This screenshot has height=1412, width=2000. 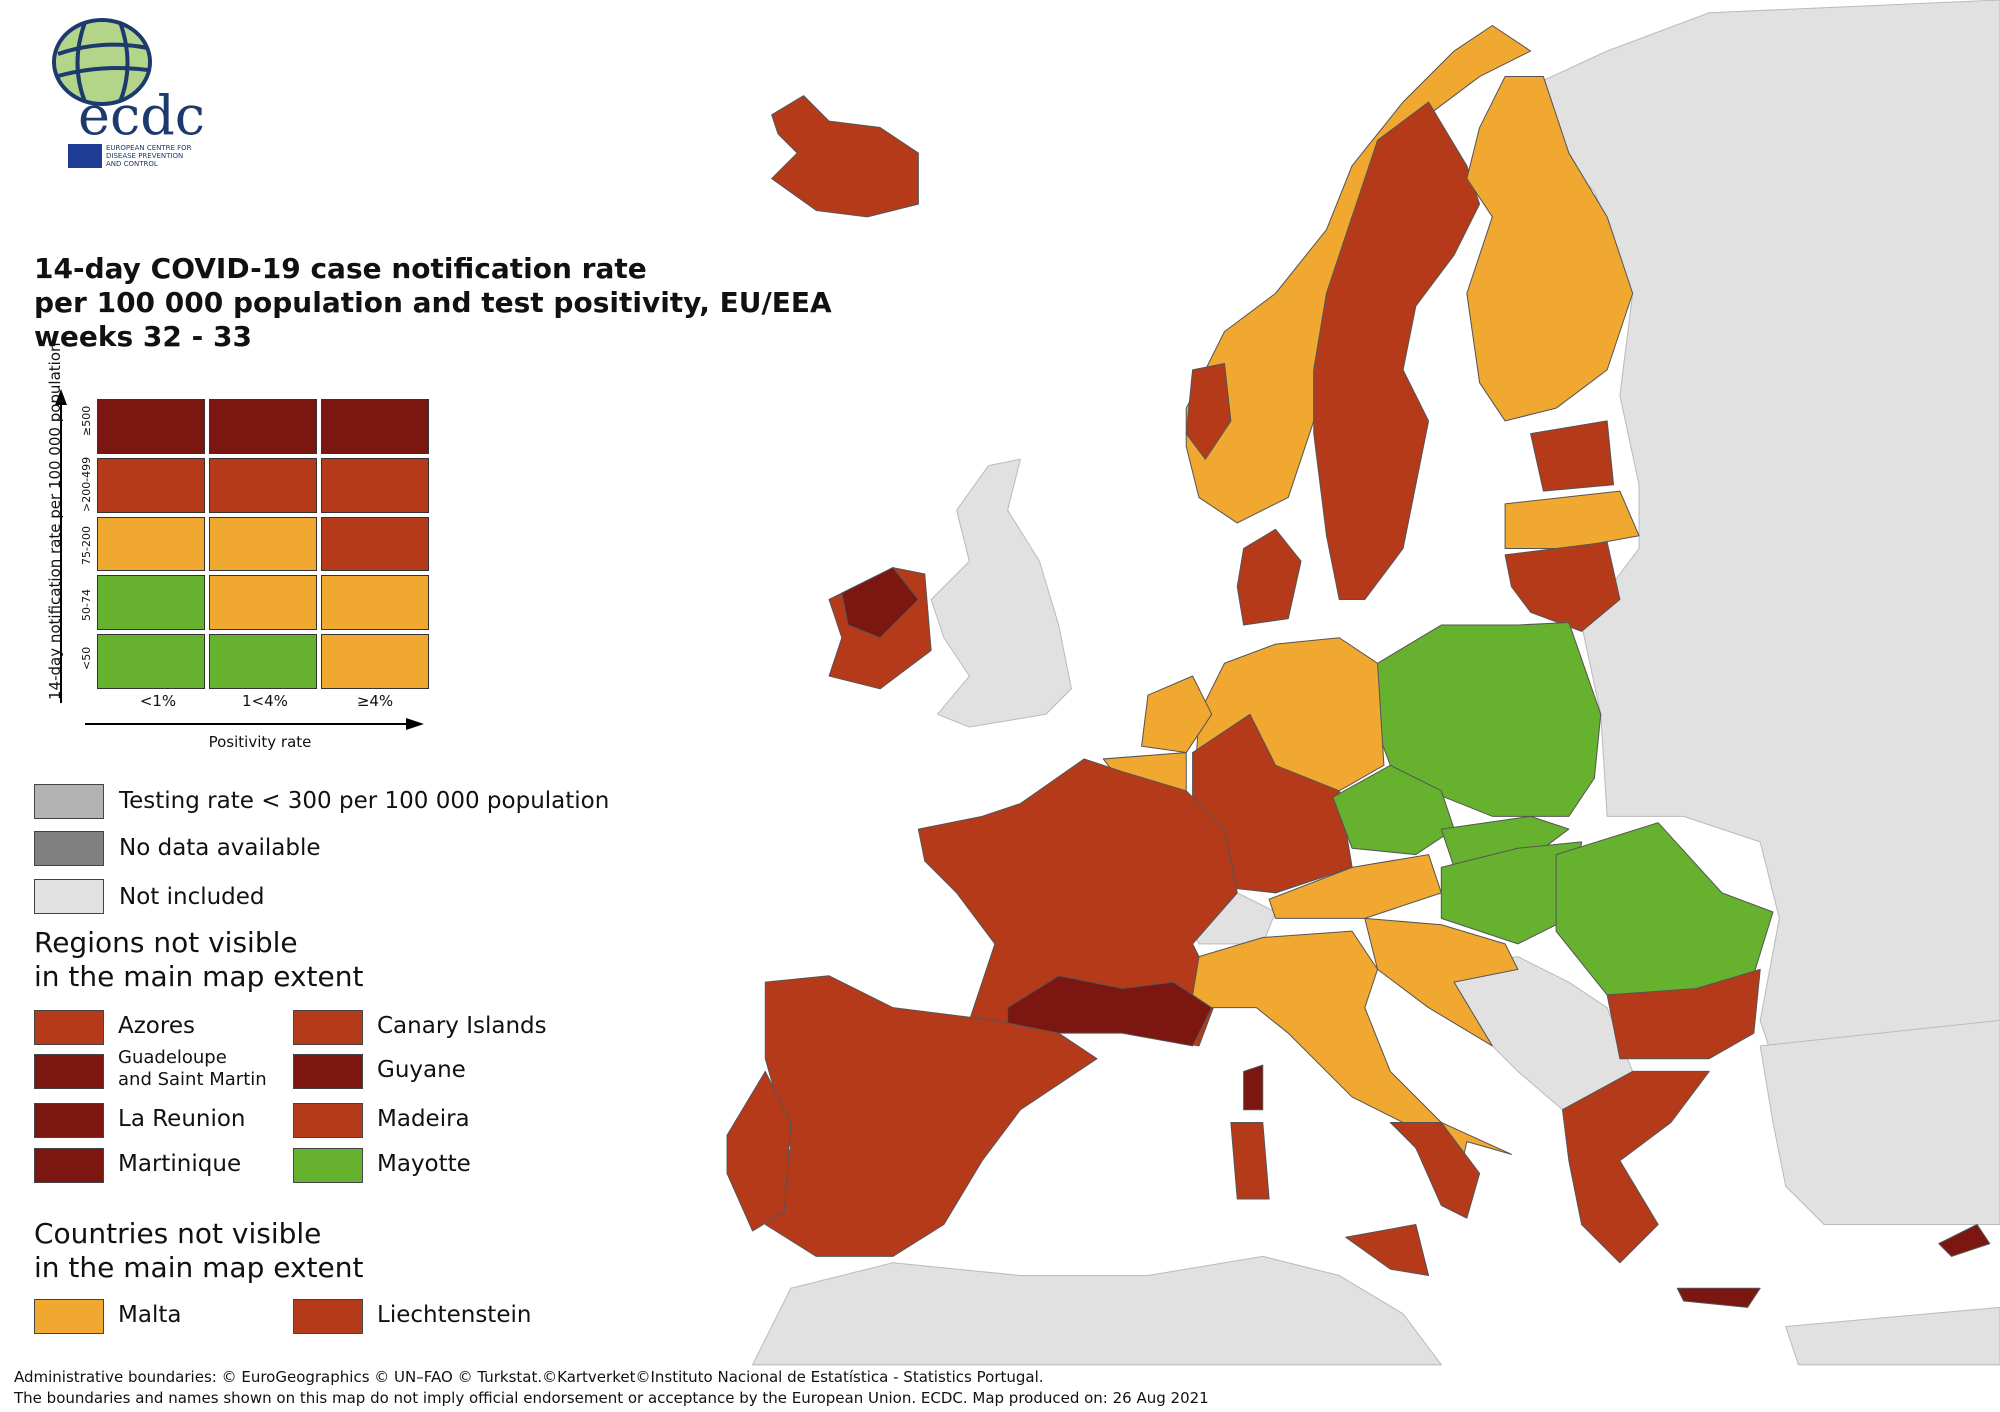 What do you see at coordinates (1964, 1240) in the screenshot?
I see `region-cyprus` at bounding box center [1964, 1240].